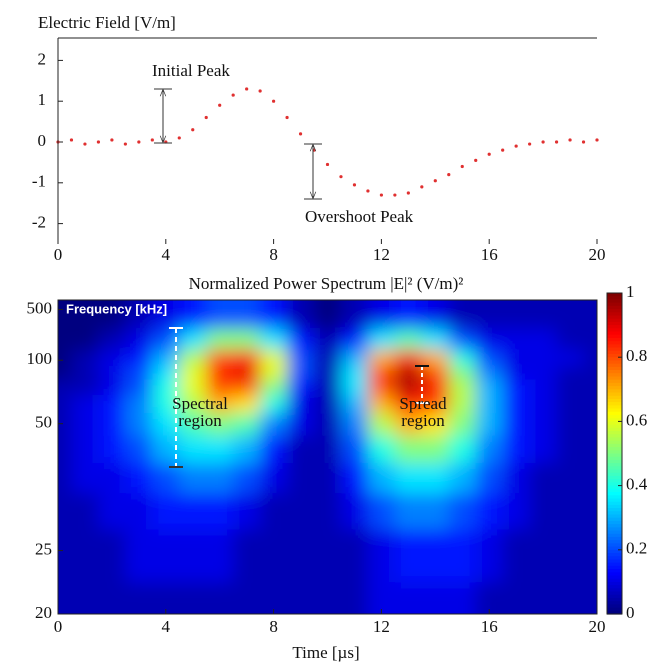 The width and height of the screenshot is (659, 665). What do you see at coordinates (630, 612) in the screenshot?
I see `colorbar-tick-label: 0` at bounding box center [630, 612].